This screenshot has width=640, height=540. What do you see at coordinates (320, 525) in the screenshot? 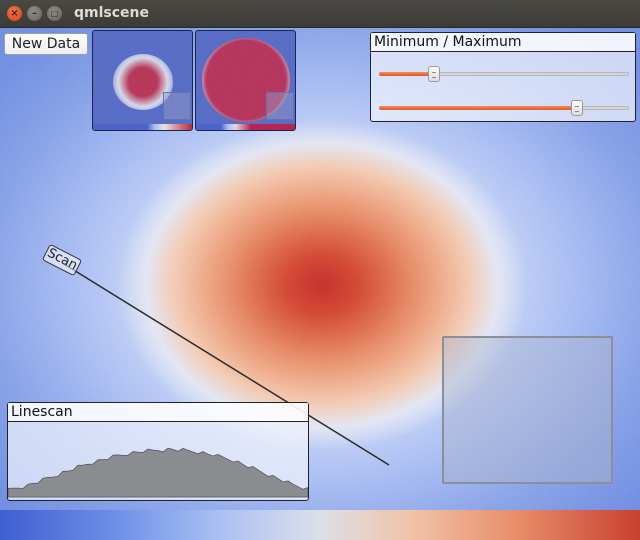
I see `colormap-bar` at bounding box center [320, 525].